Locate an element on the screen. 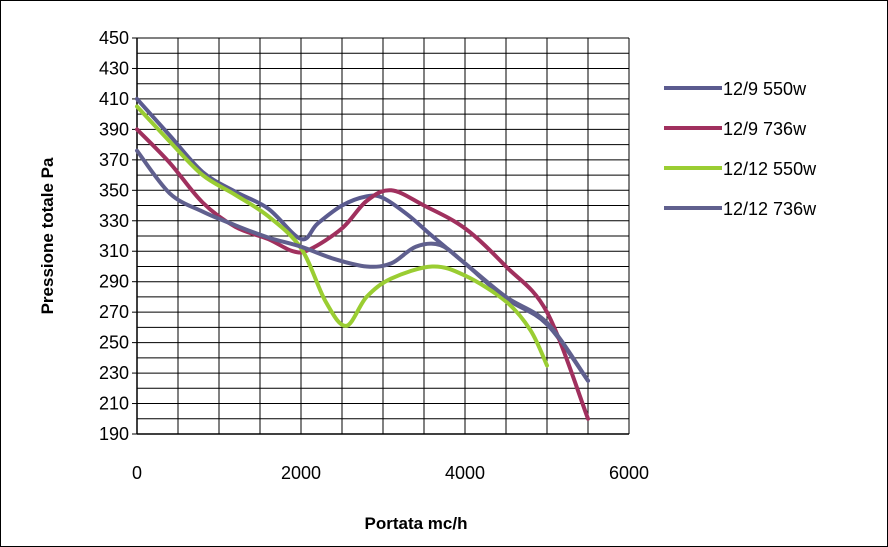 The height and width of the screenshot is (547, 888). x-tick-label: 2000 is located at coordinates (301, 473).